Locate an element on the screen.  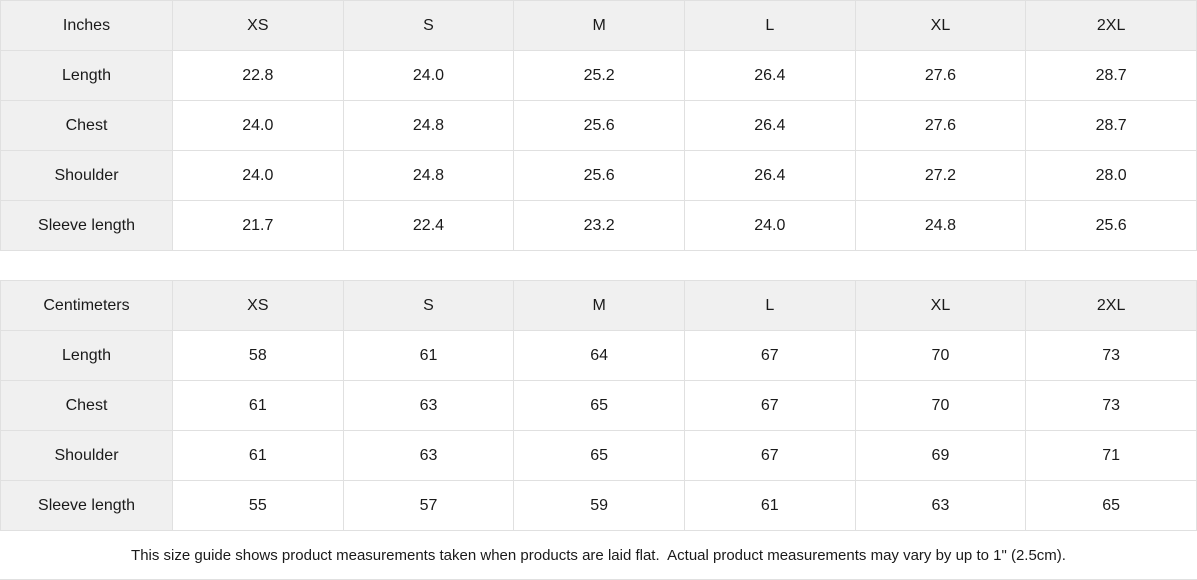
value-cell: 58 is located at coordinates (258, 355).